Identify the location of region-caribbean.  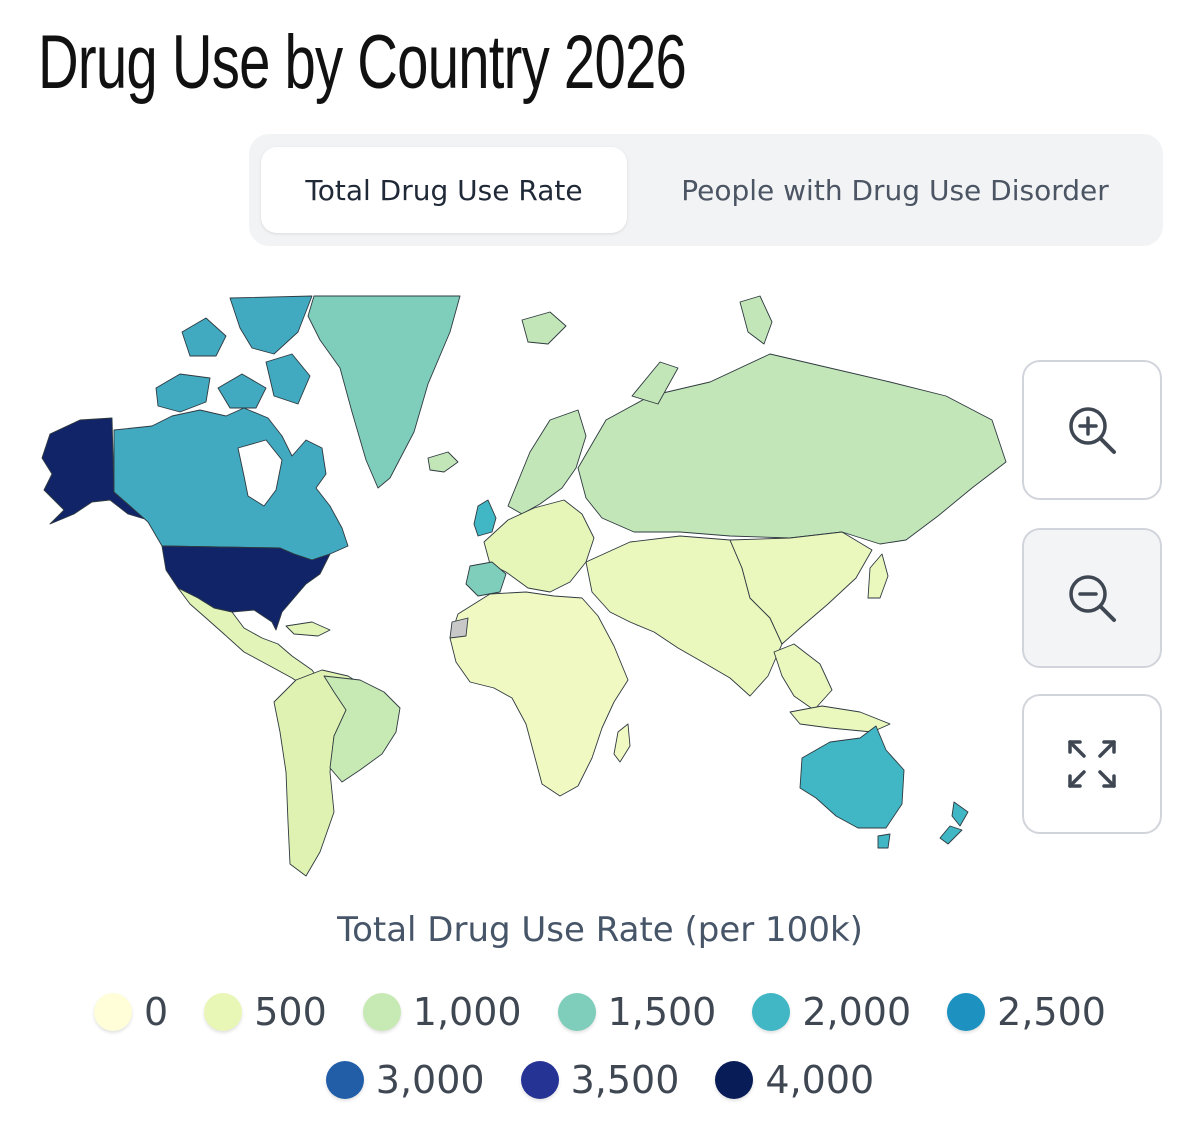
(308, 629).